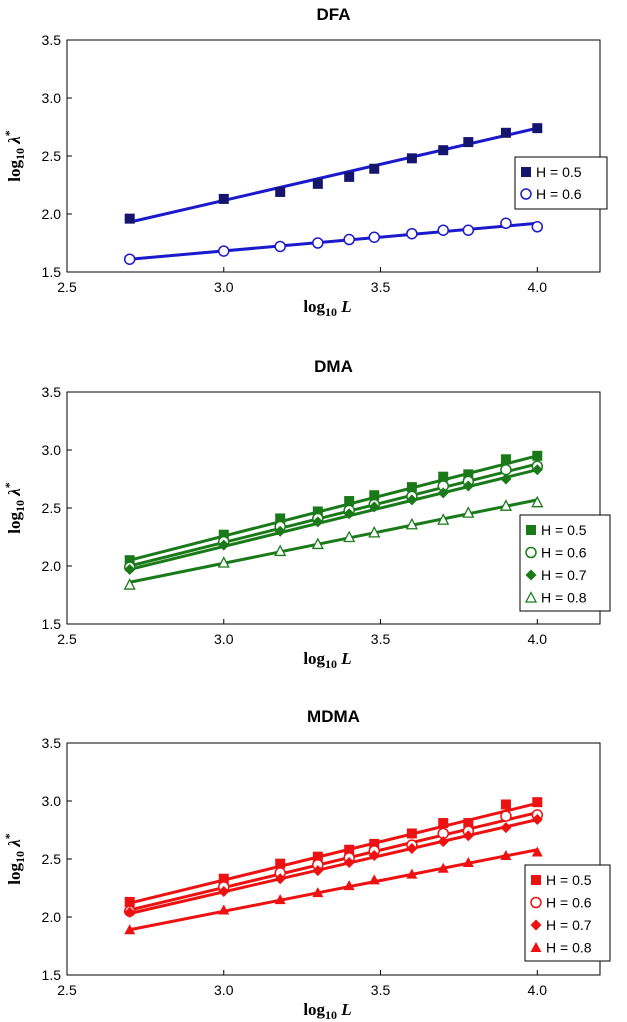 Image resolution: width=627 pixels, height=1022 pixels. Describe the element at coordinates (538, 990) in the screenshot. I see `x-tick-label: 4.0` at that location.